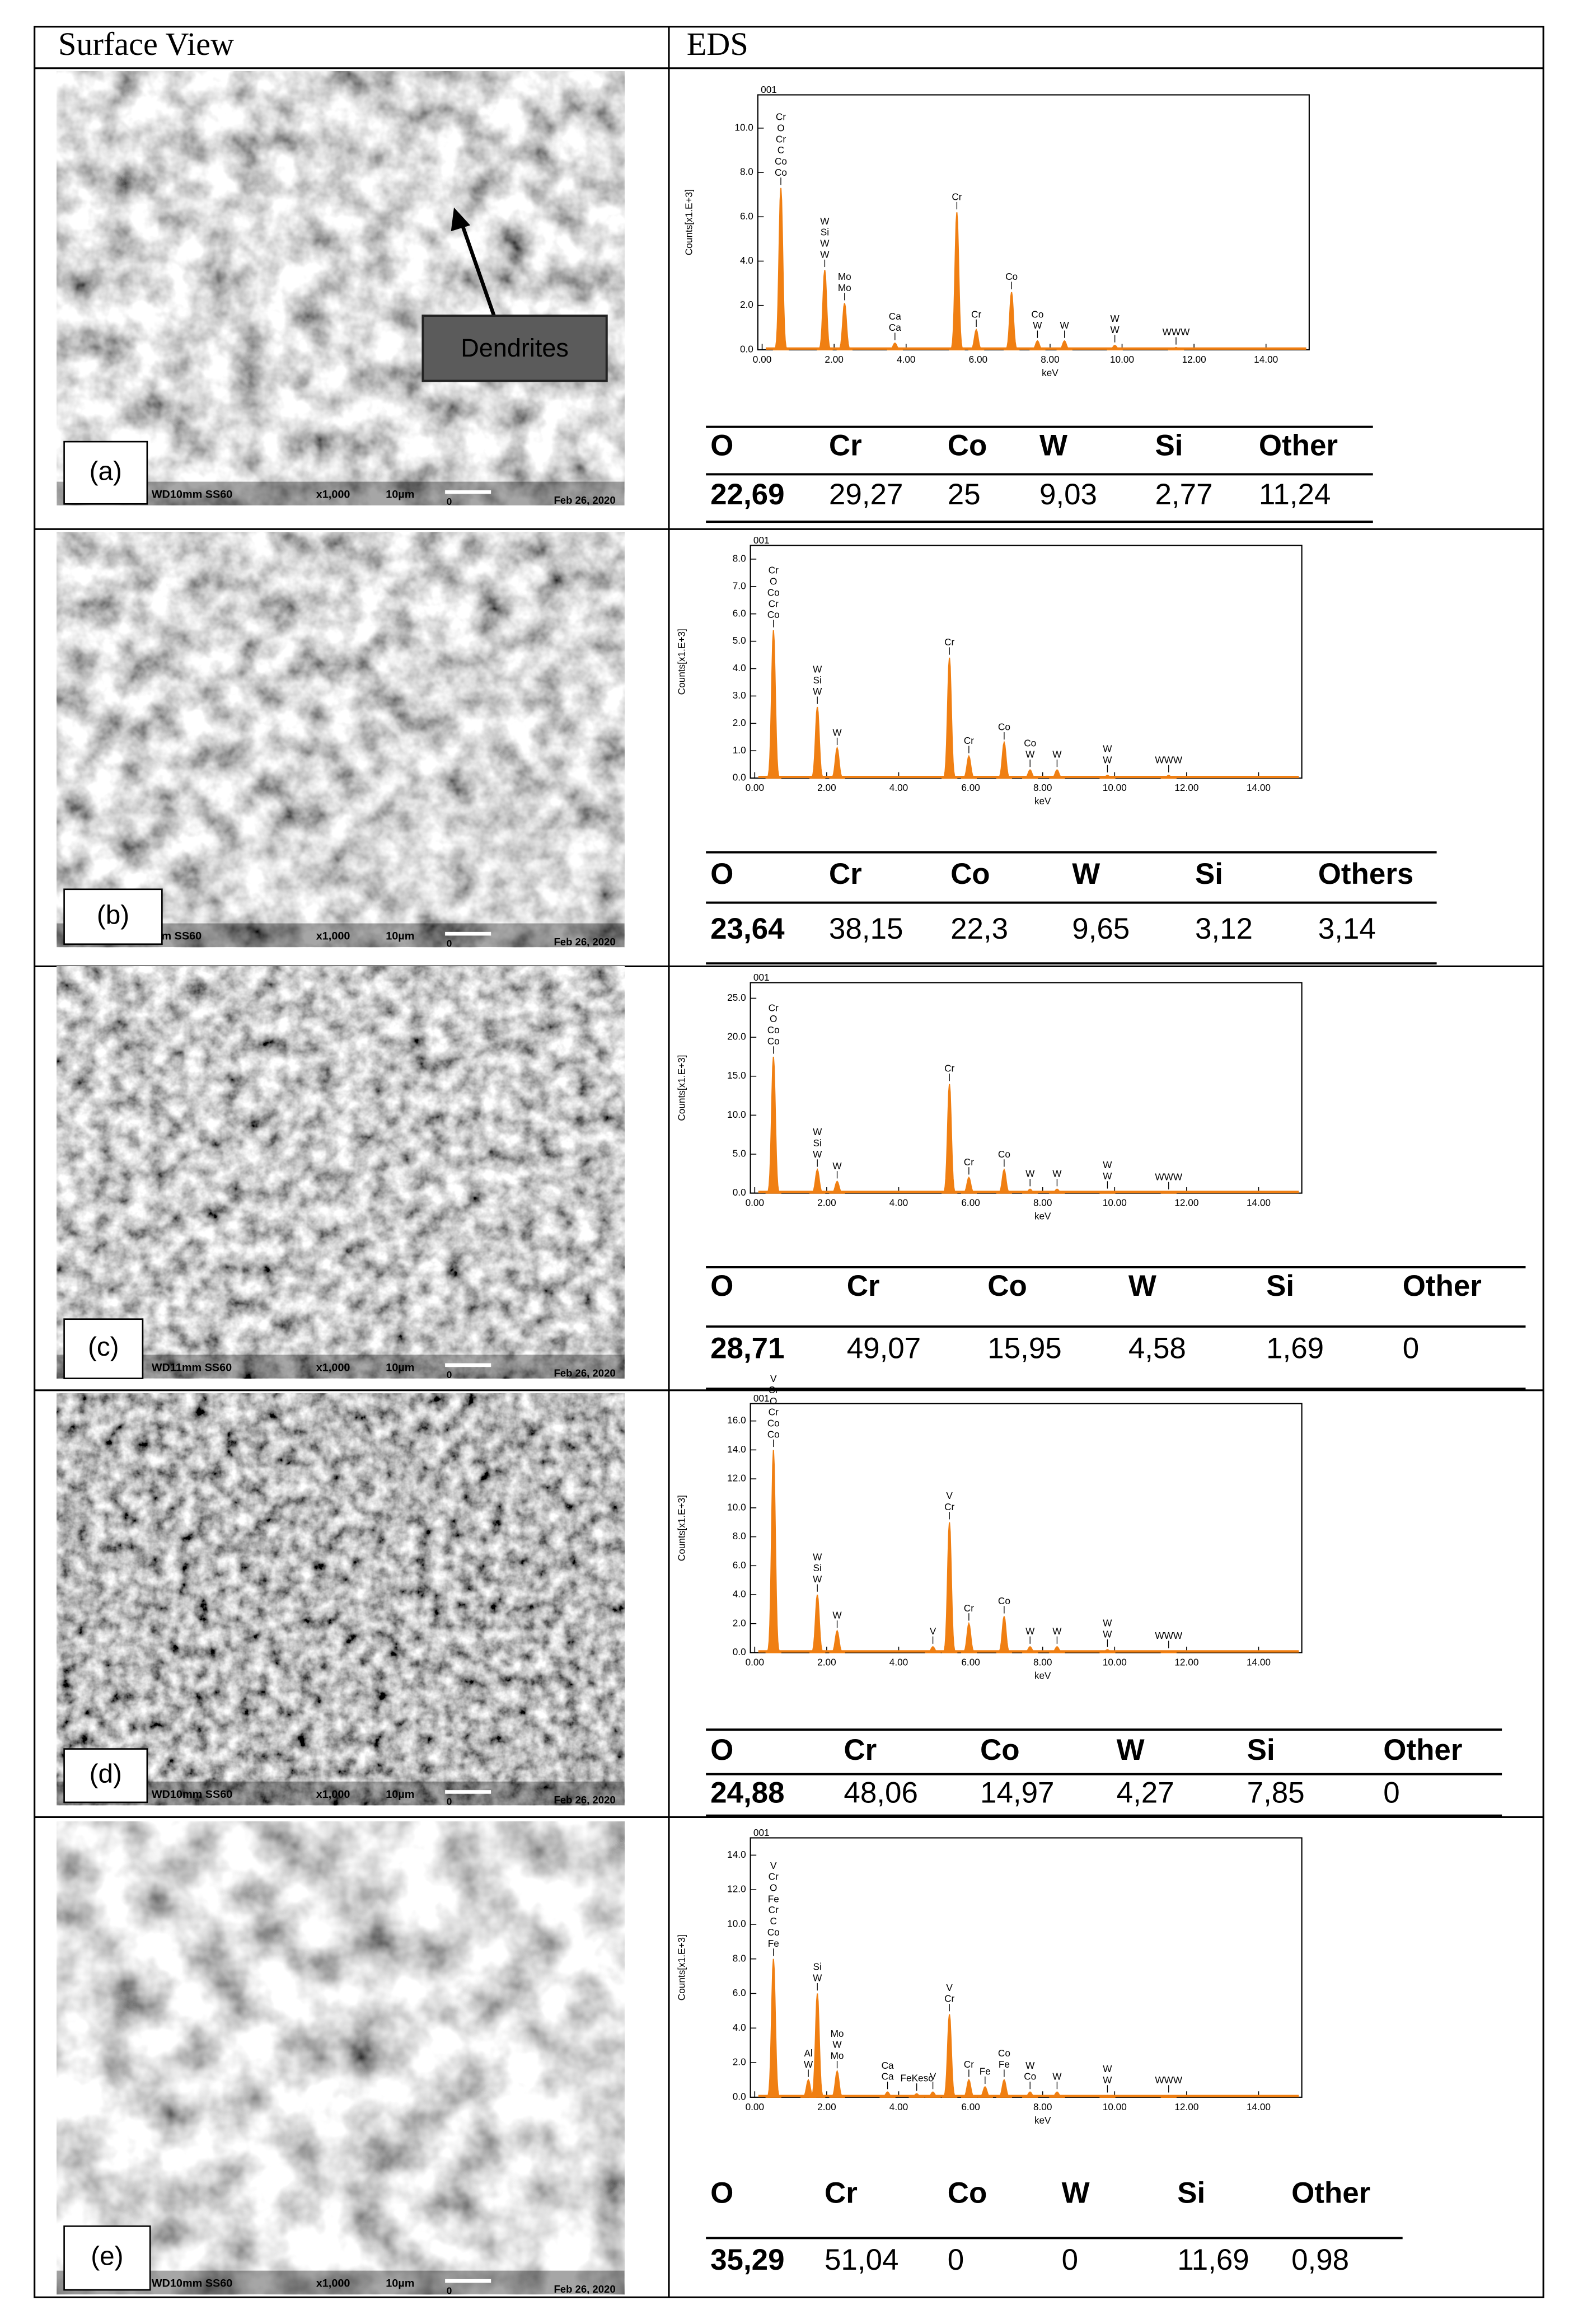 This screenshot has width=1569, height=2324. What do you see at coordinates (1366, 874) in the screenshot?
I see `composition-header: Others` at bounding box center [1366, 874].